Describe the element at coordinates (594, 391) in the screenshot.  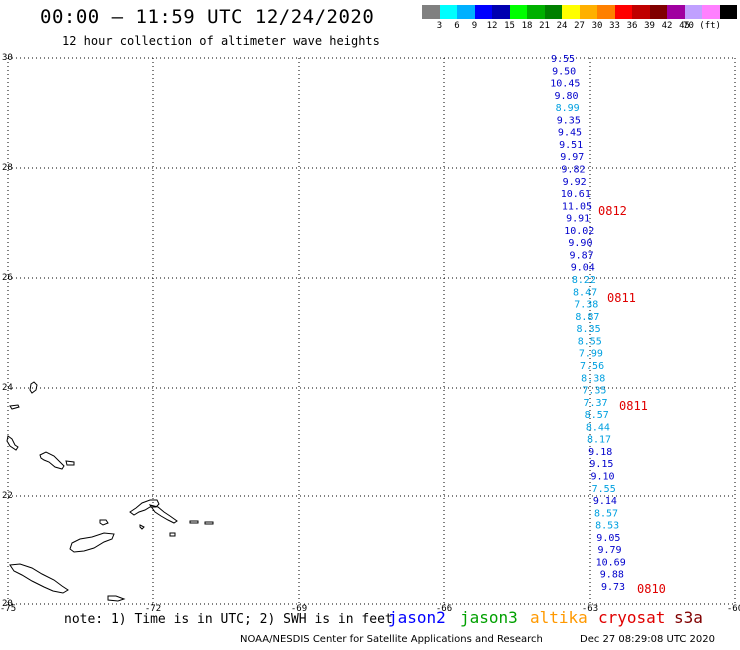
I see `swh-reading: 7.35` at that location.